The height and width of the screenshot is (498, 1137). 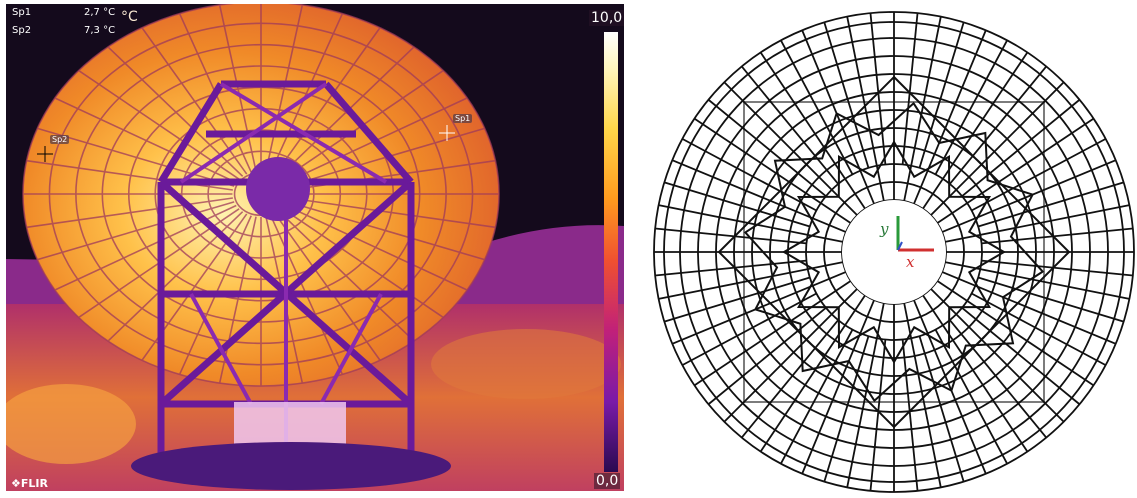 What do you see at coordinates (884, 229) in the screenshot?
I see `y-axis-label: y` at bounding box center [884, 229].